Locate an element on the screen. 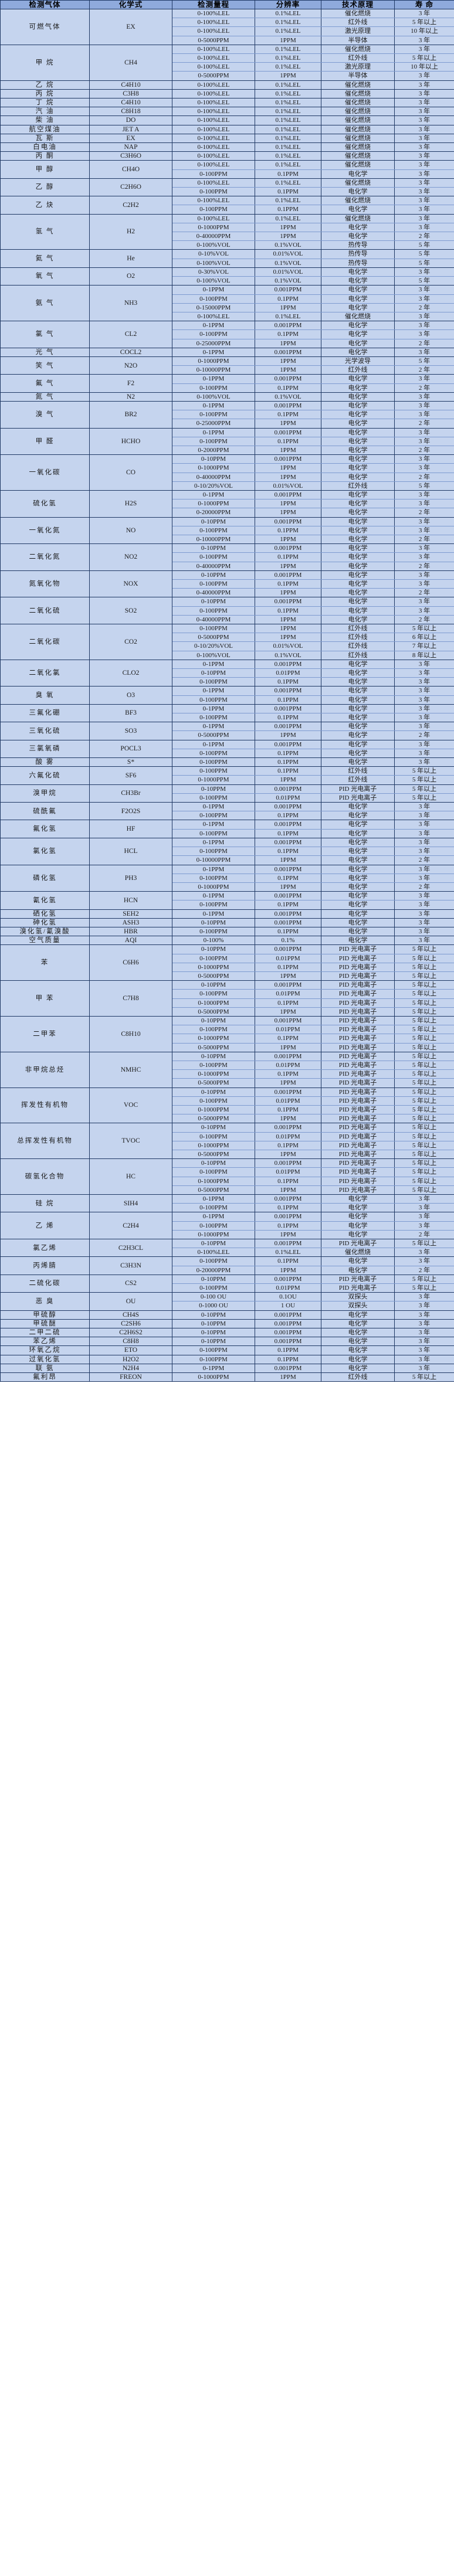  table-row: 硫酰氟 F2O2S 0-1PPM 0.001PPM 电化学 3 年 is located at coordinates (227, 812).